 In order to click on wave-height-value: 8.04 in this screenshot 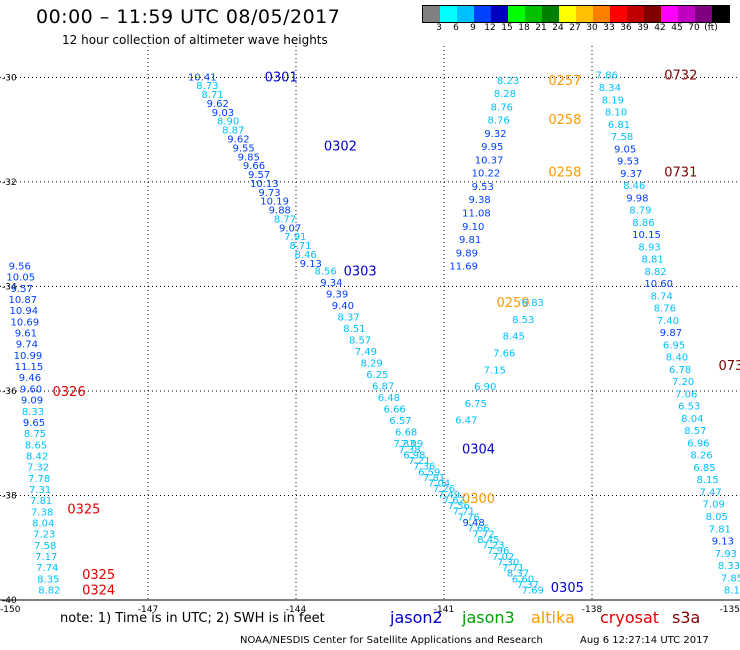, I will do `click(43, 524)`.